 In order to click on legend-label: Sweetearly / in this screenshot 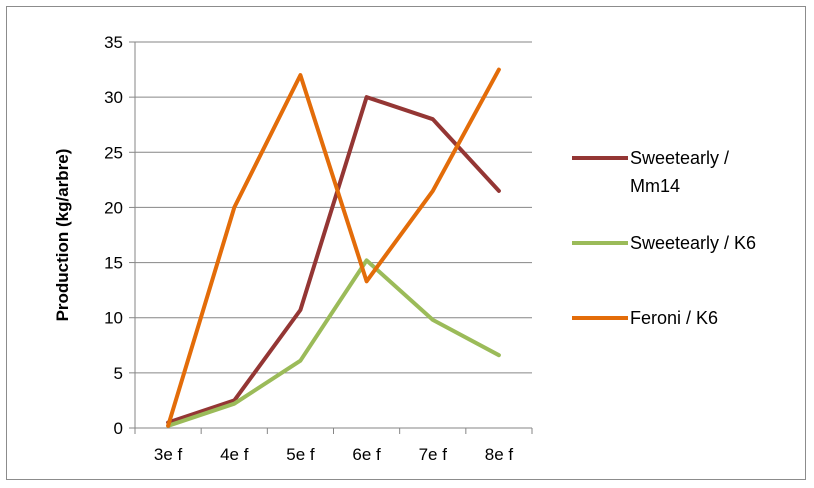, I will do `click(679, 158)`.